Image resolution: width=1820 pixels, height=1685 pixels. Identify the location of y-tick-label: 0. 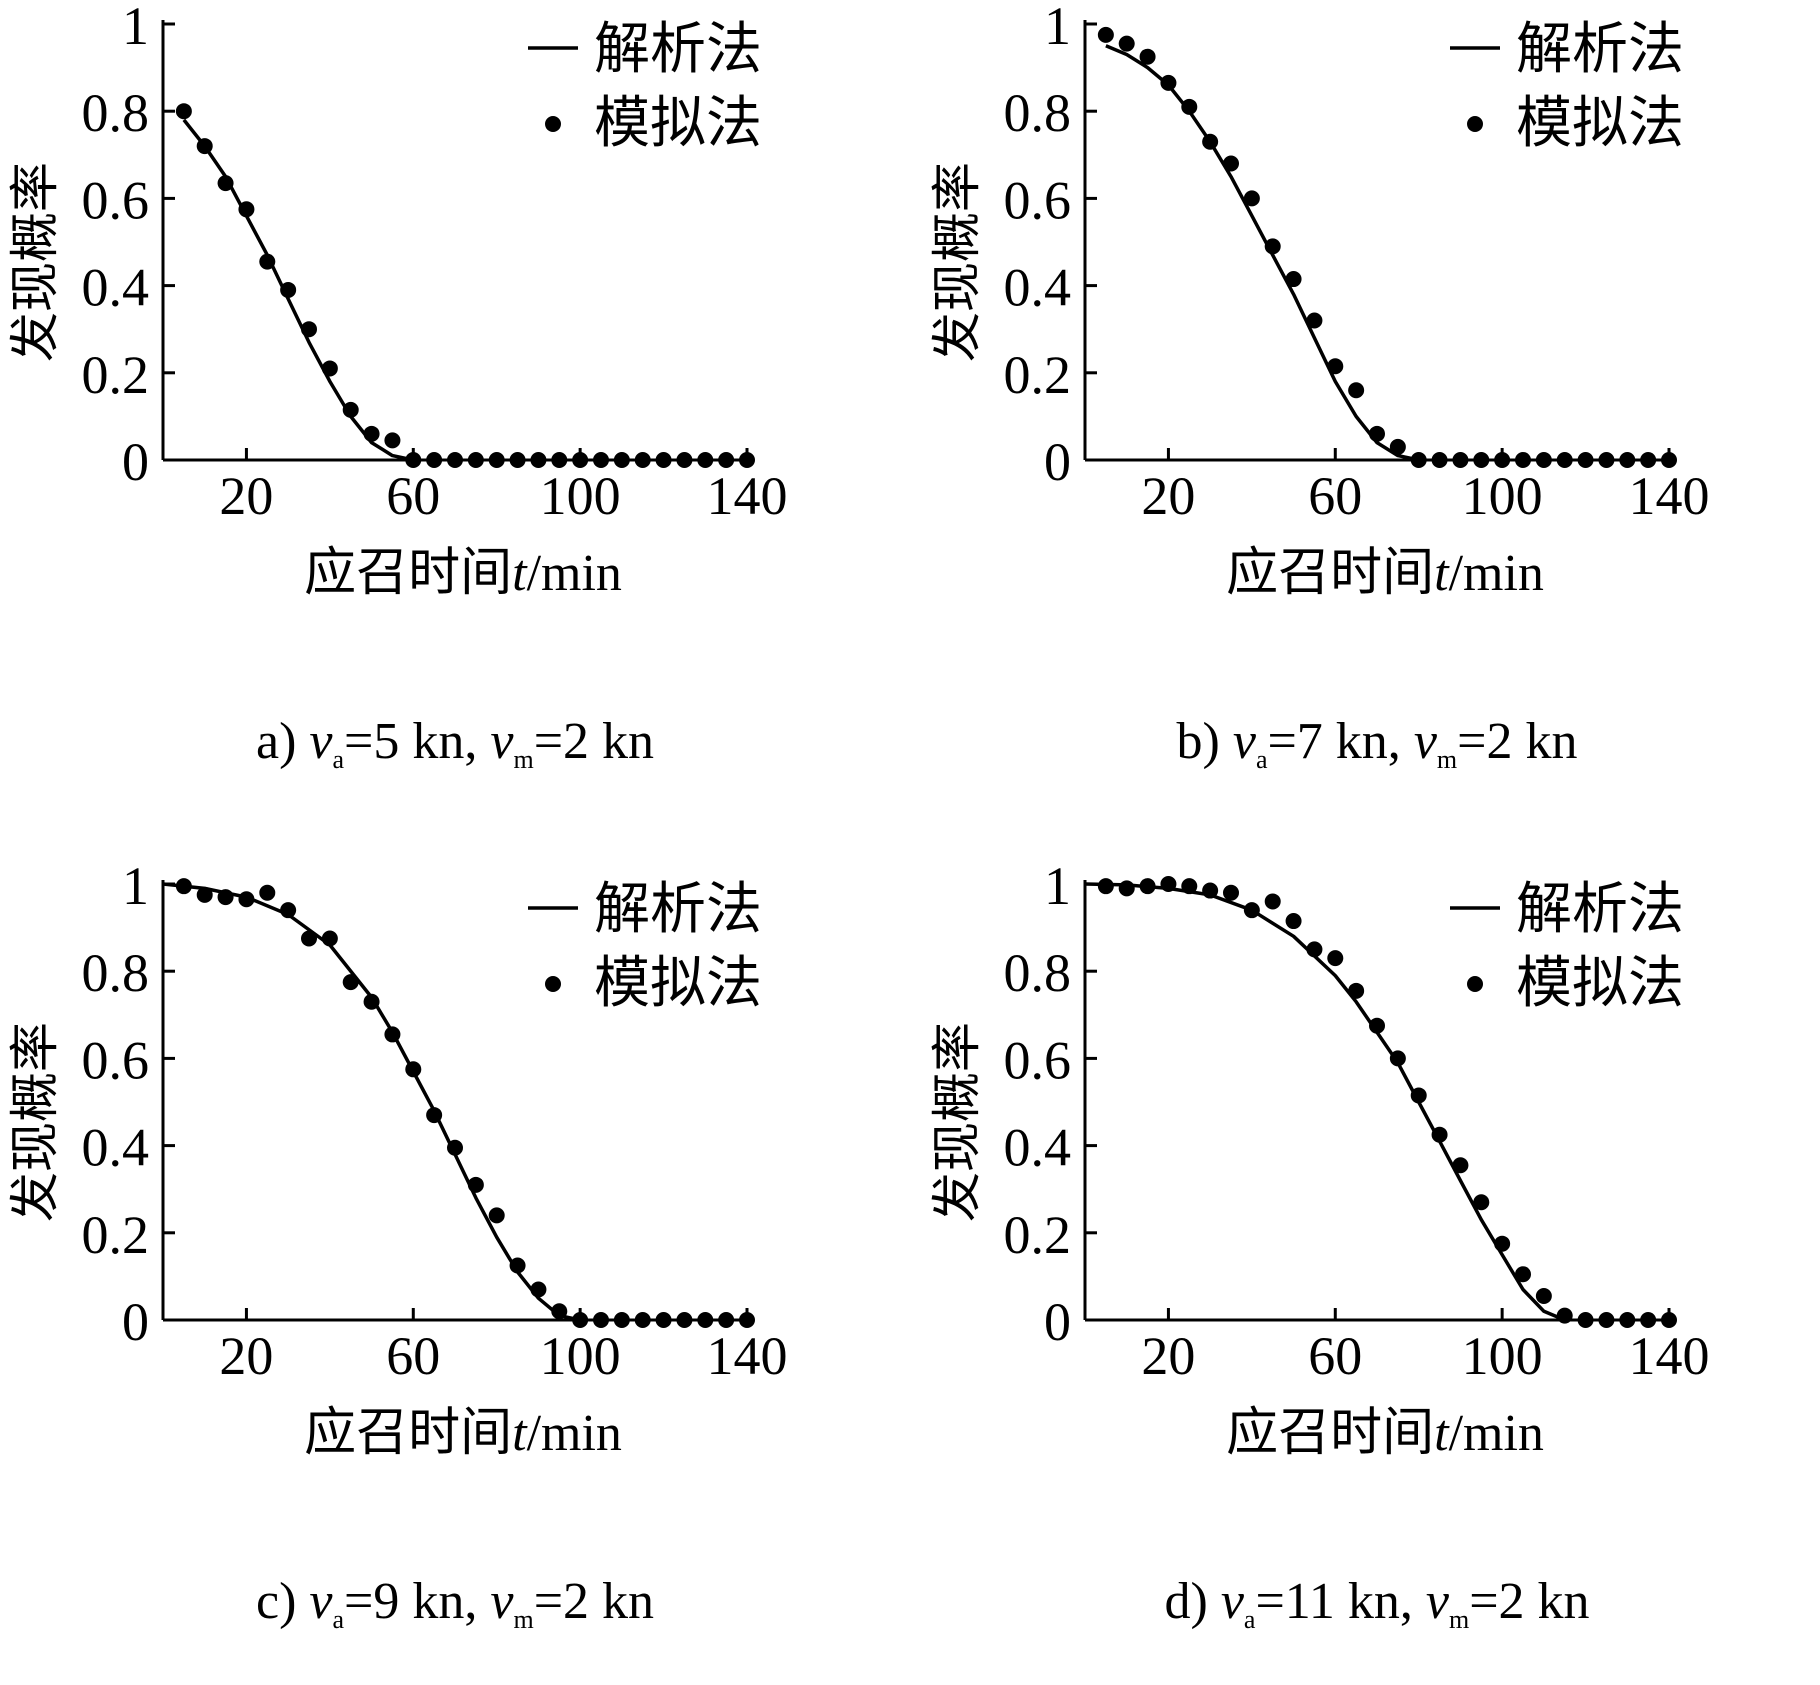
(135, 462).